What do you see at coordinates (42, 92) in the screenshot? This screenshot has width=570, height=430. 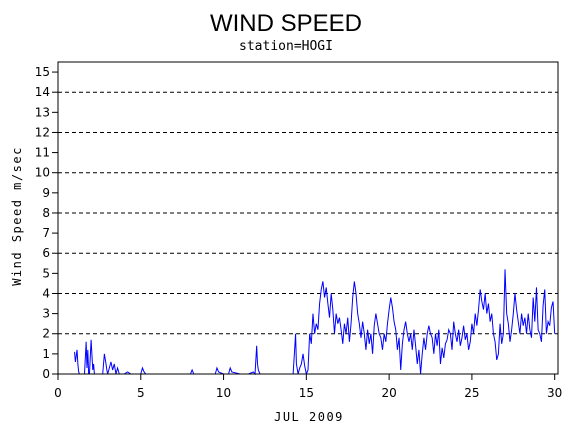 I see `y-tick-label-14: 14` at bounding box center [42, 92].